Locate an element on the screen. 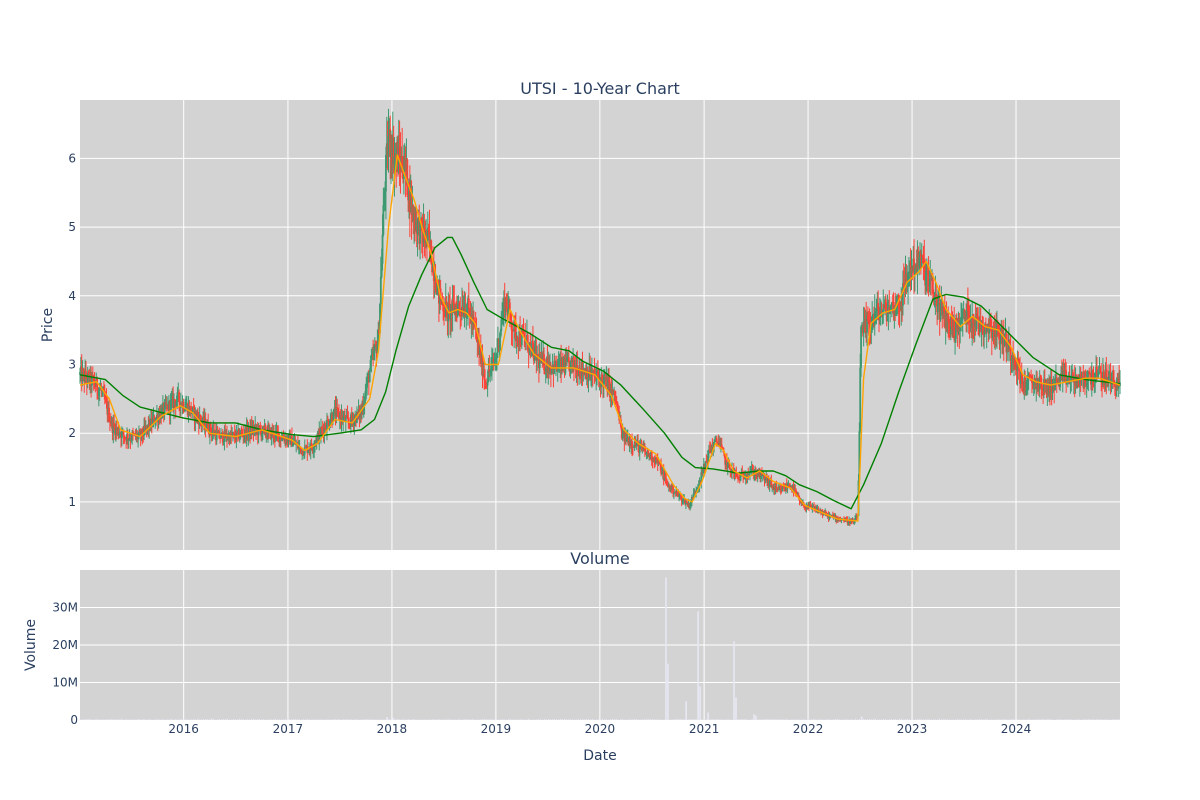 The width and height of the screenshot is (1200, 800). x-tick-label: 2019 is located at coordinates (496, 729).